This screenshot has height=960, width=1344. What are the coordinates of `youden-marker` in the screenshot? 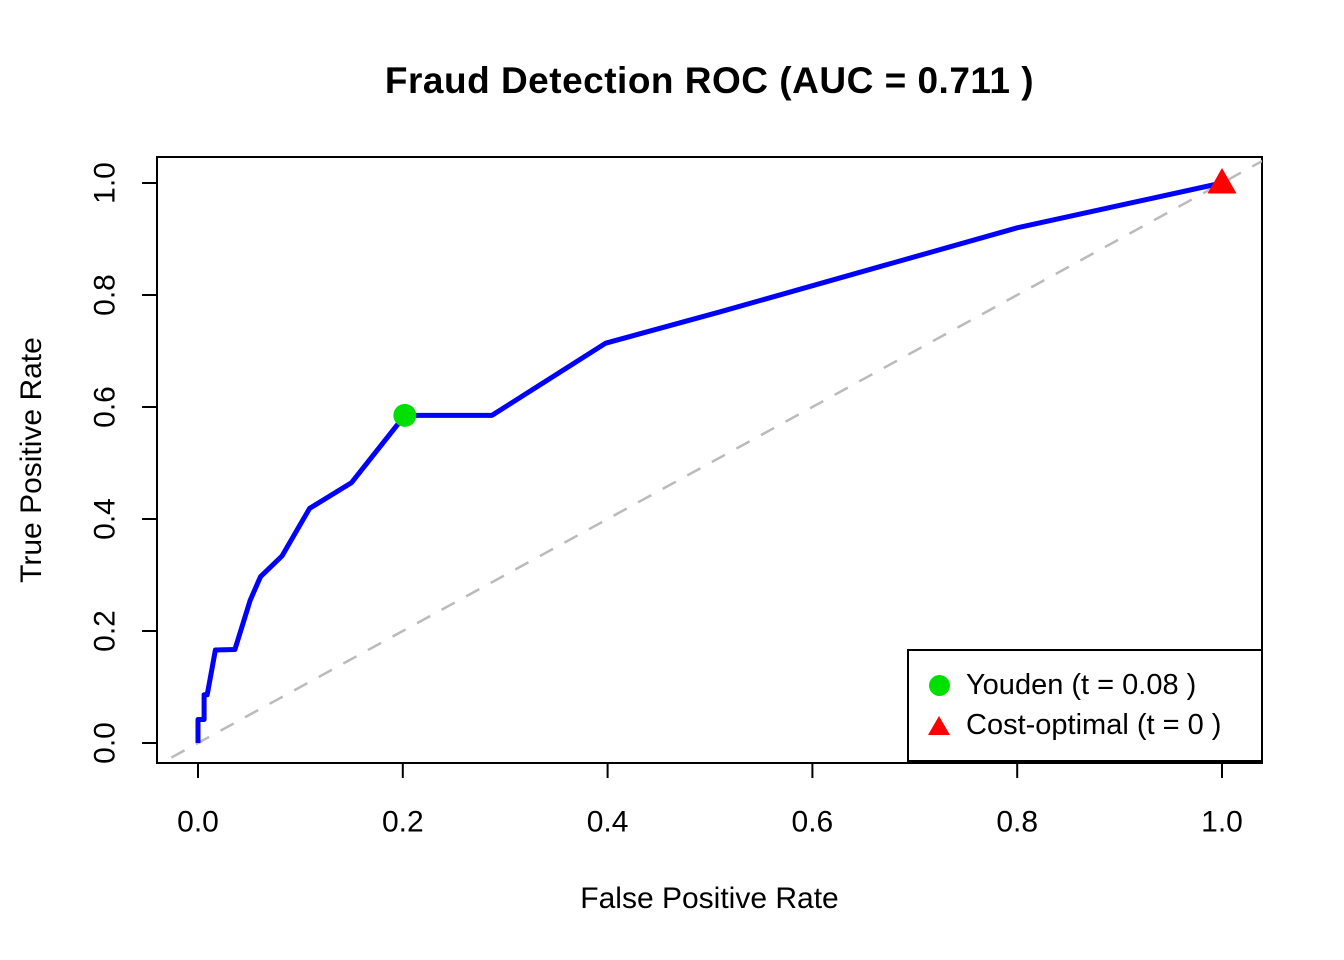 It's located at (405, 415).